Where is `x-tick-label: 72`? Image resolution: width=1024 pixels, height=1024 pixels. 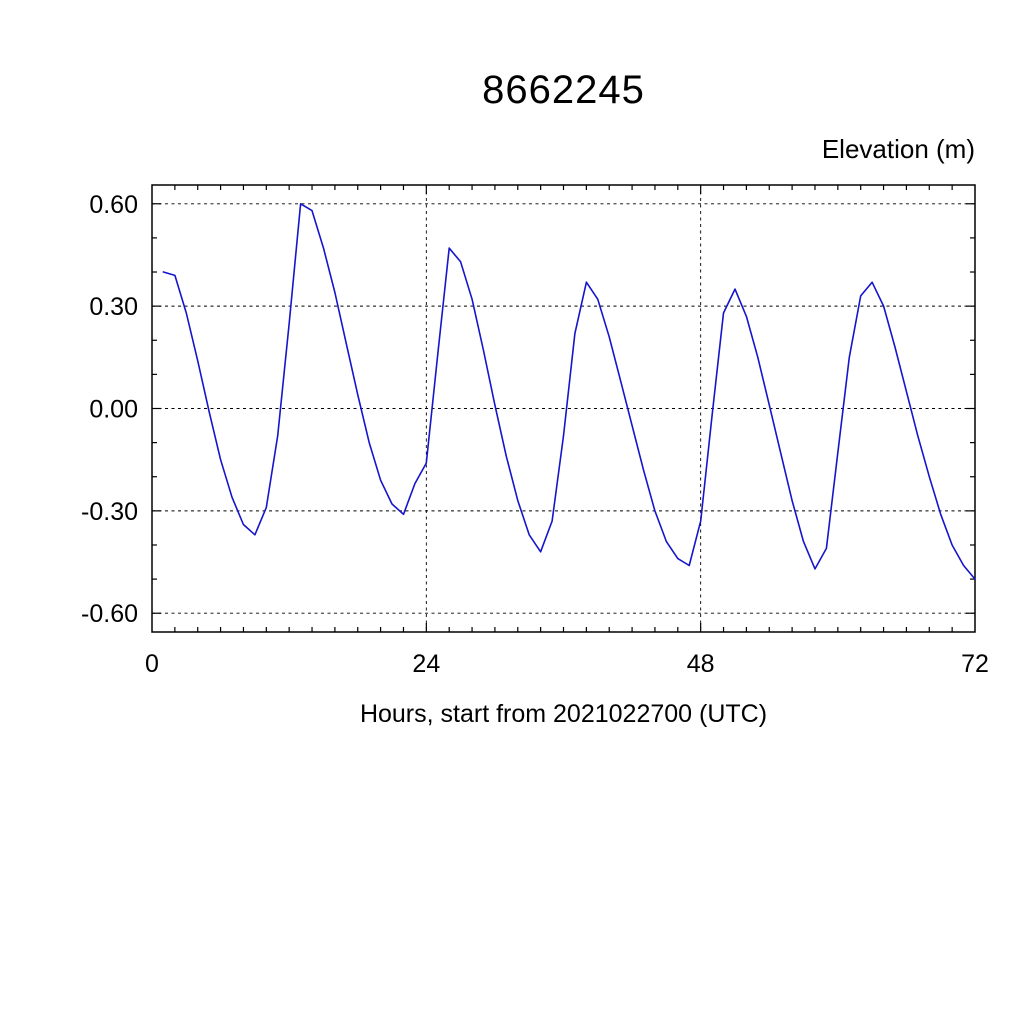
x-tick-label: 72 is located at coordinates (975, 664).